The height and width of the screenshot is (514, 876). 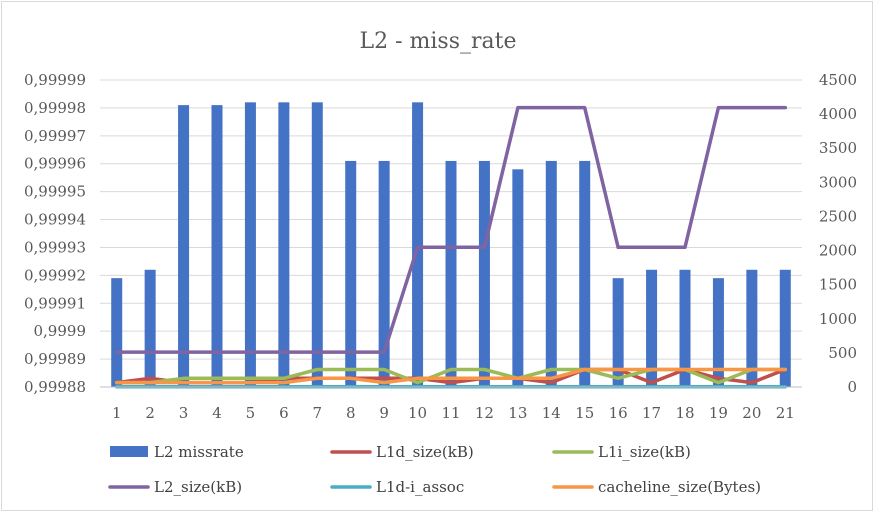 I want to click on x-tick-label: 15, so click(x=584, y=413).